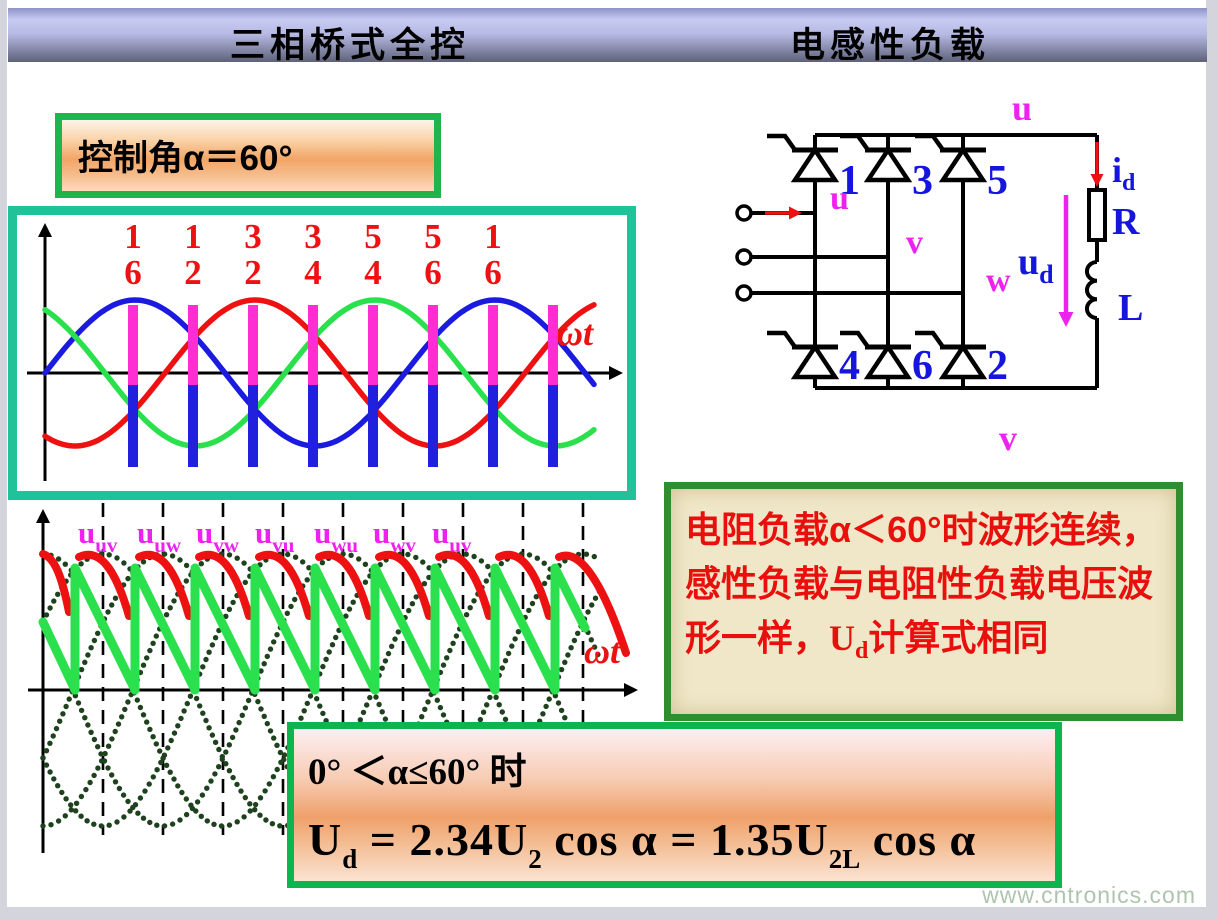 The image size is (1218, 919). I want to click on control-angle-text: 控制角α＝60°, so click(185, 158).